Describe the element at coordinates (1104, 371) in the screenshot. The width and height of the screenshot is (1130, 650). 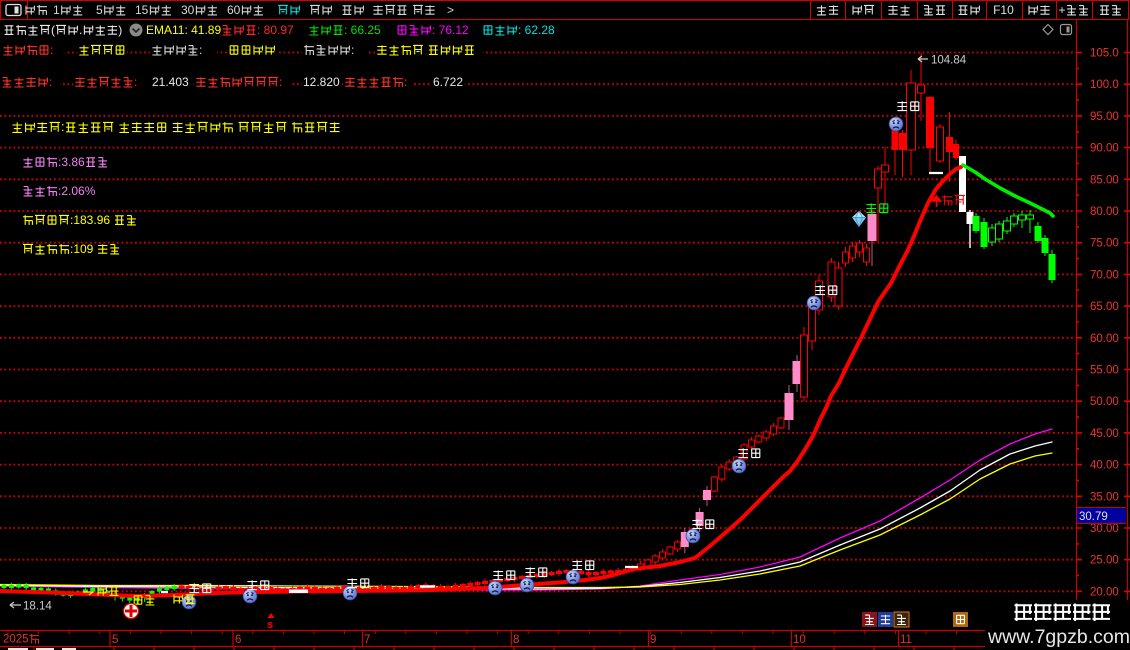
I see `svg-text: 55.00` at that location.